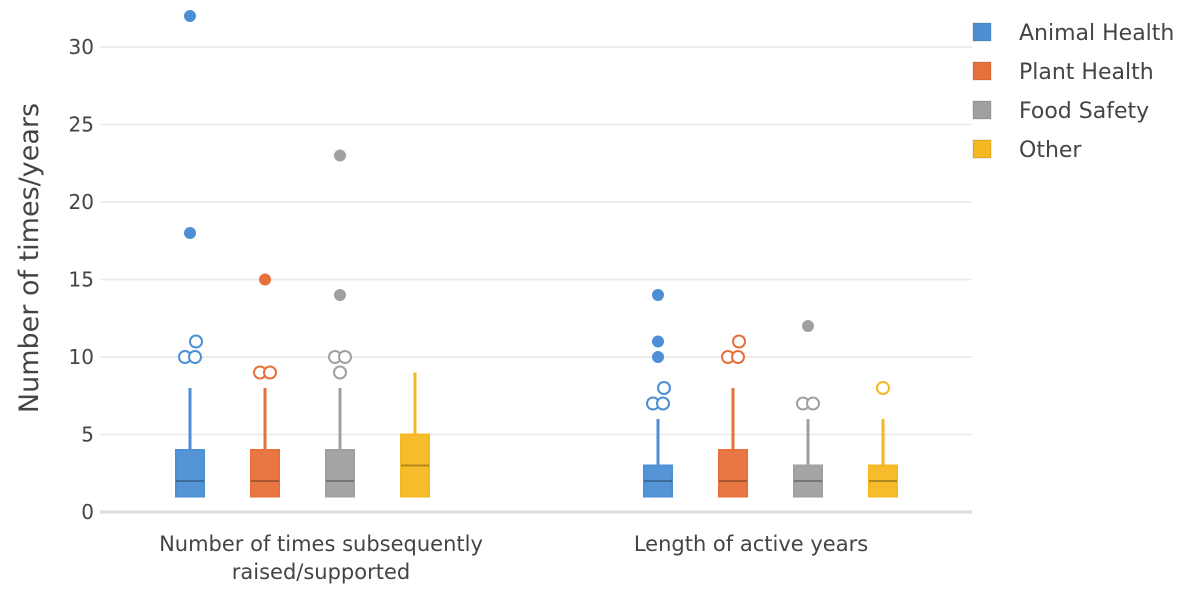  Describe the element at coordinates (87, 435) in the screenshot. I see `y-tick-label: 5` at that location.